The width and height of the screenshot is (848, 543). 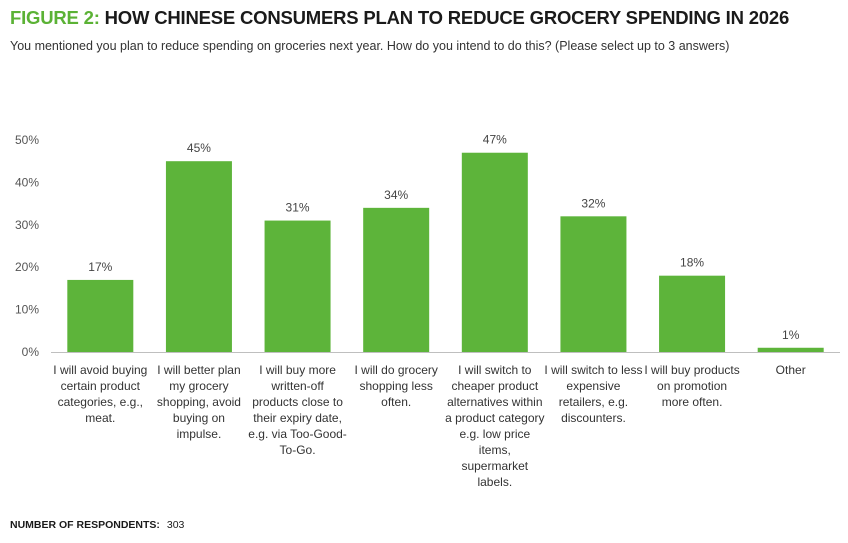 What do you see at coordinates (27, 140) in the screenshot?
I see `y-tick-label: 50%` at bounding box center [27, 140].